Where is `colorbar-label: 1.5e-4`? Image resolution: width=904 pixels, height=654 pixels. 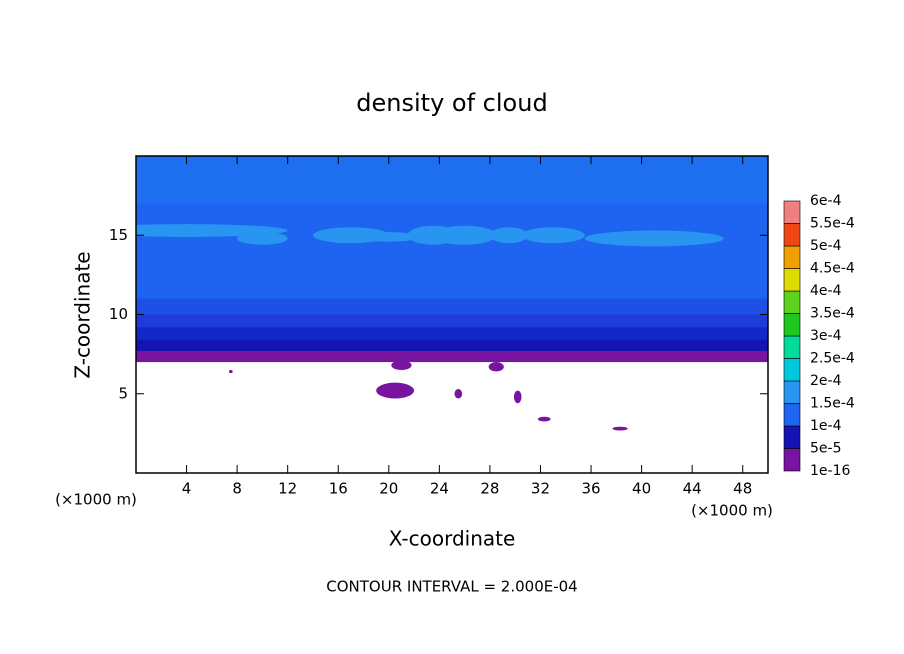 colorbar-label: 1.5e-4 is located at coordinates (832, 404).